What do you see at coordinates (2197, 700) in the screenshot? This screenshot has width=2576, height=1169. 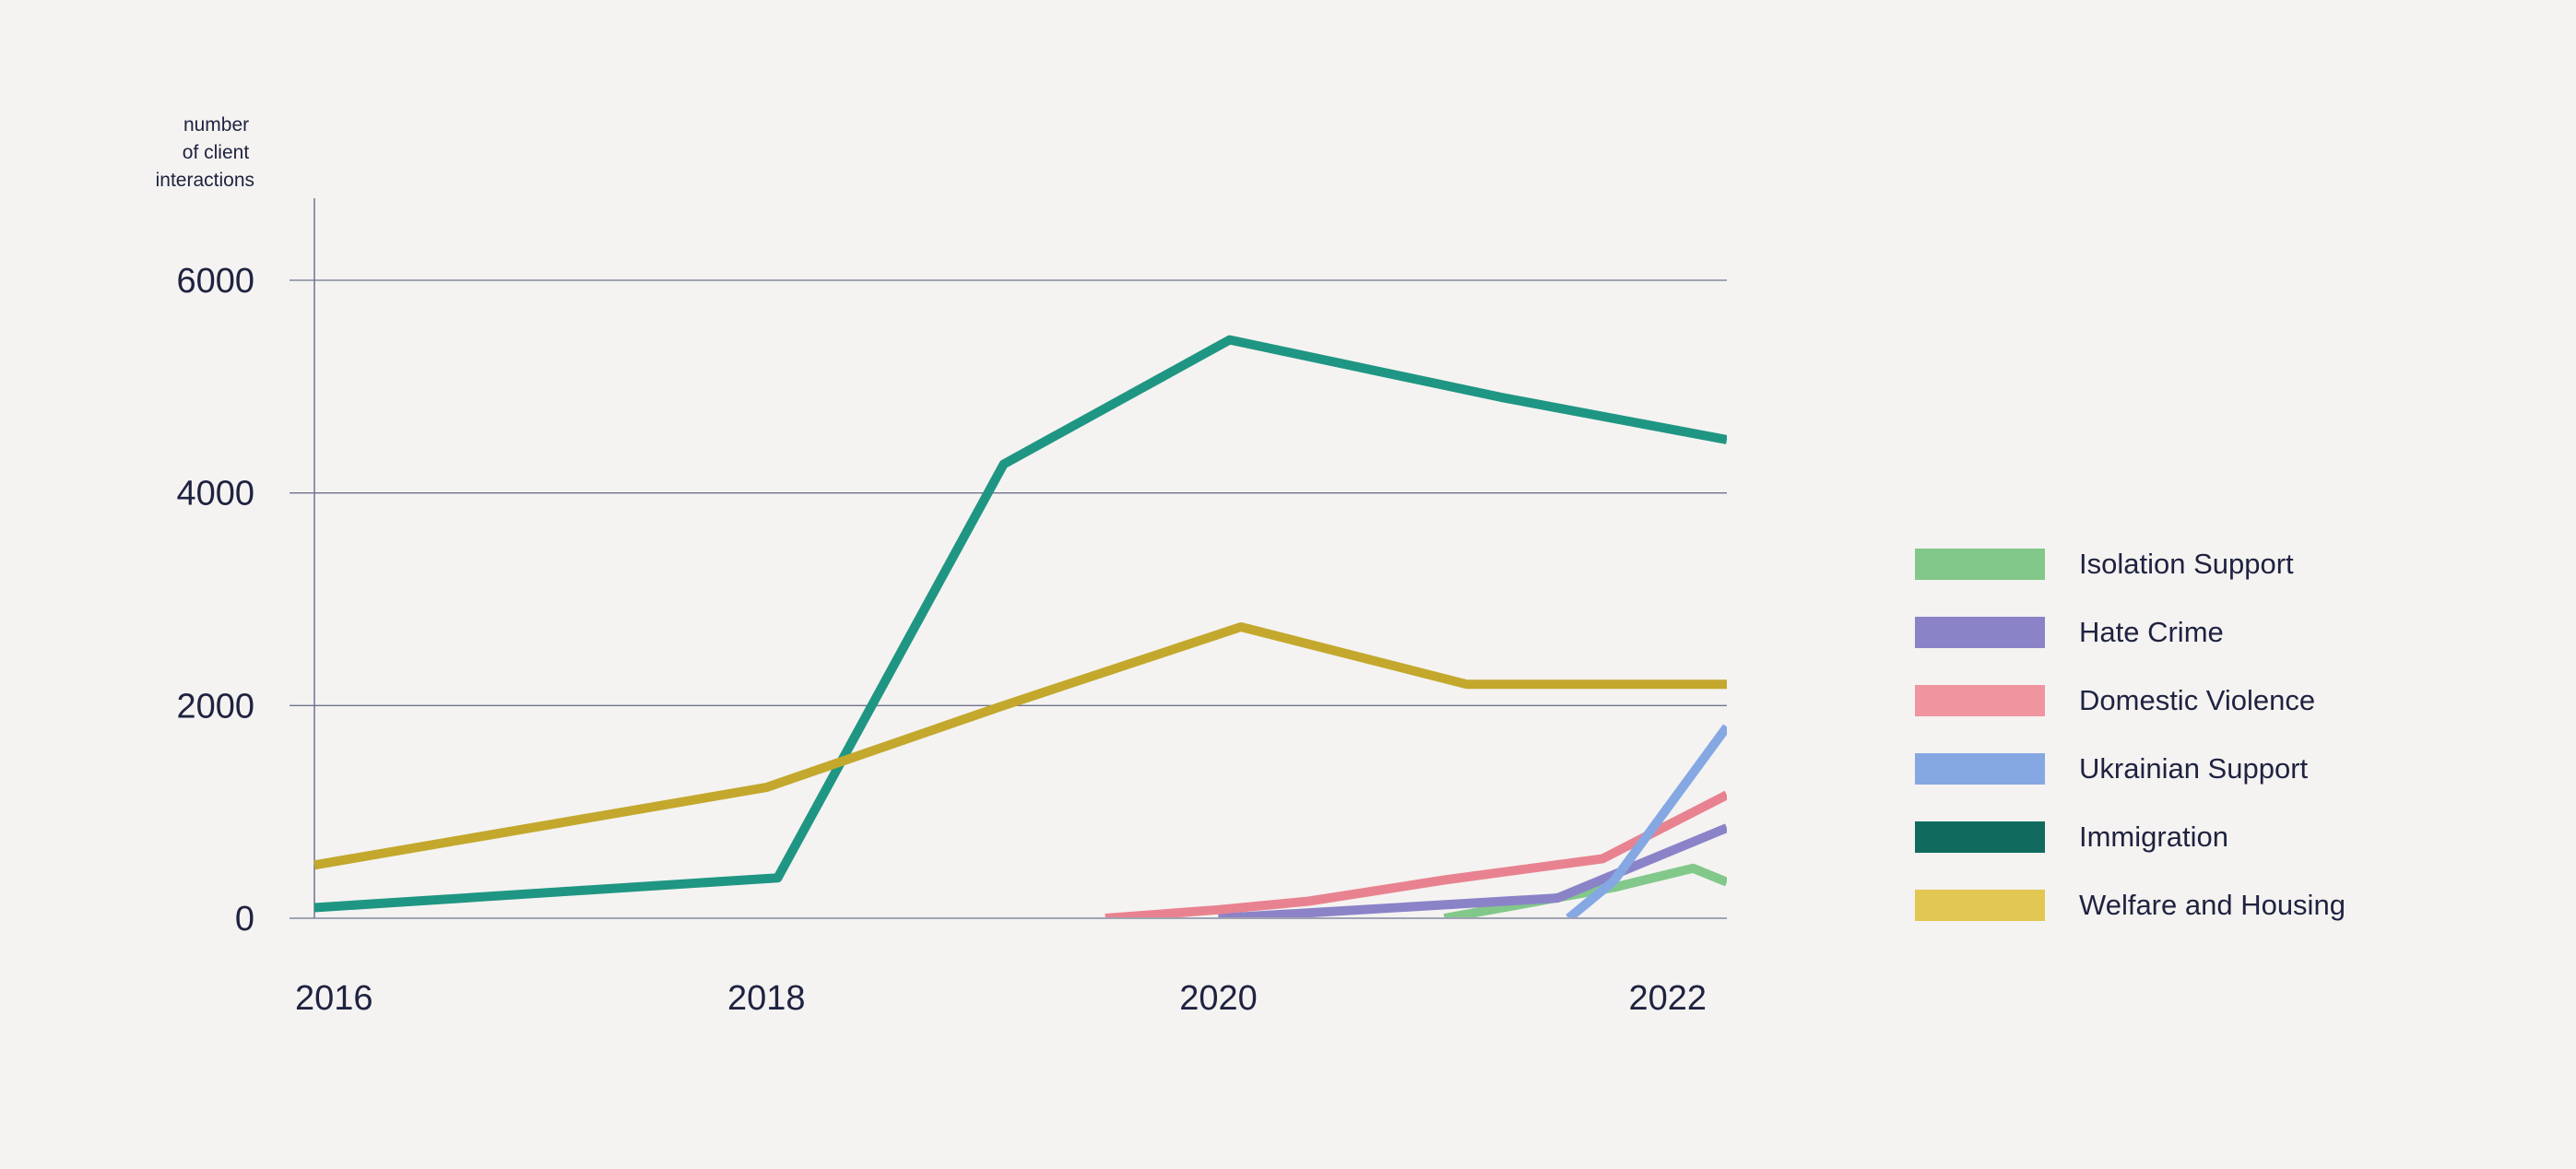 I see `legend-label: Domestic Violence` at bounding box center [2197, 700].